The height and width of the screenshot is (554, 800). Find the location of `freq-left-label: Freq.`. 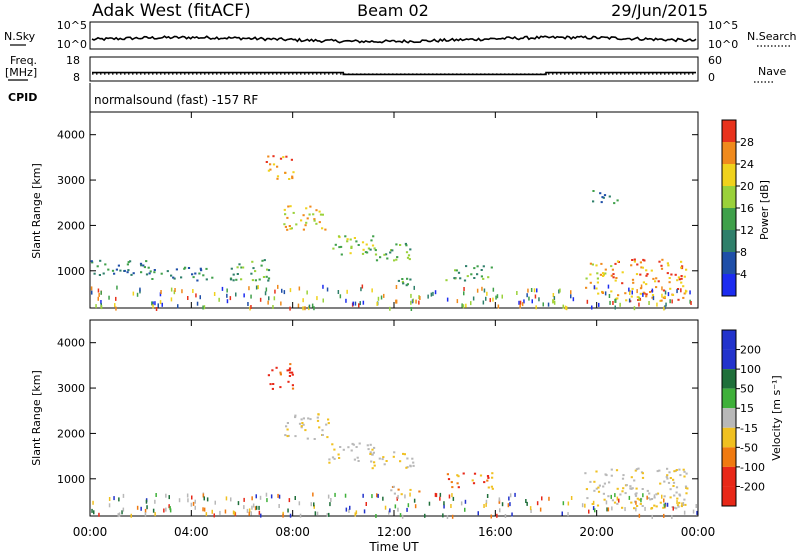

freq-left-label: Freq. is located at coordinates (23, 60).